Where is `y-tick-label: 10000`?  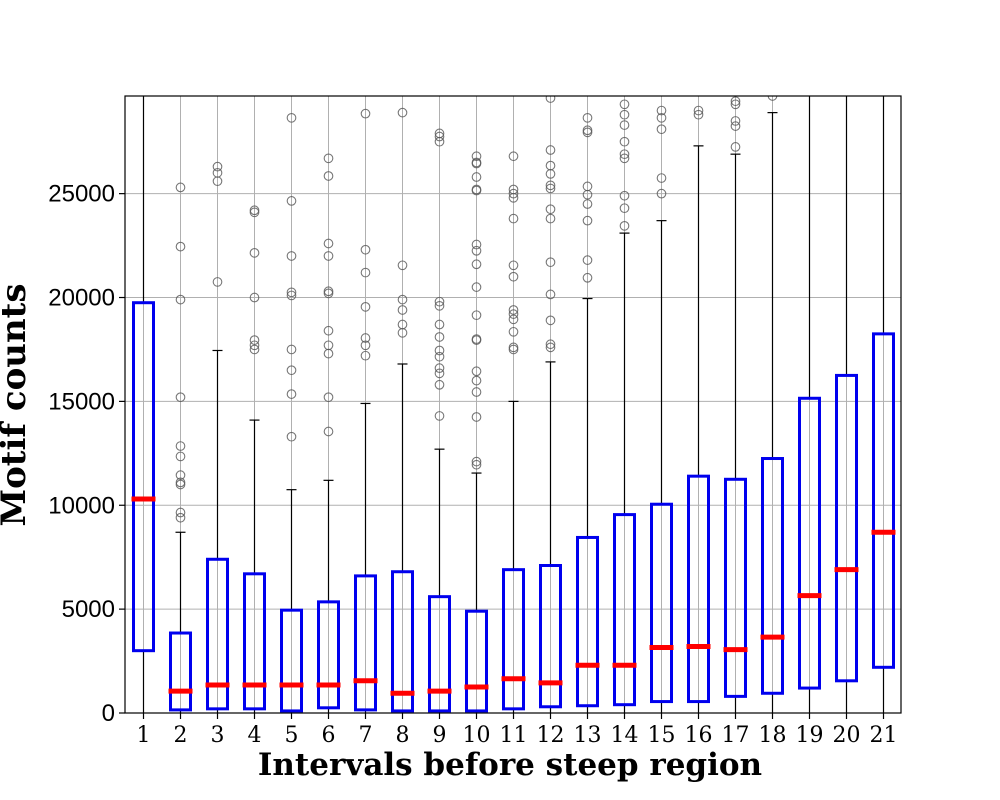
y-tick-label: 10000 is located at coordinates (81, 505).